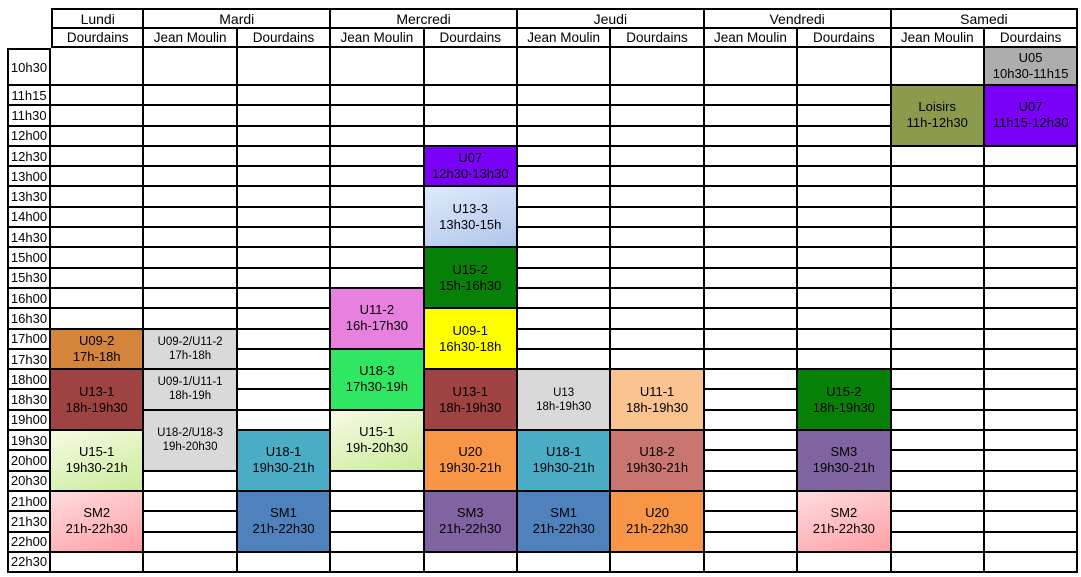  What do you see at coordinates (29, 278) in the screenshot?
I see `time-label: 15h30` at bounding box center [29, 278].